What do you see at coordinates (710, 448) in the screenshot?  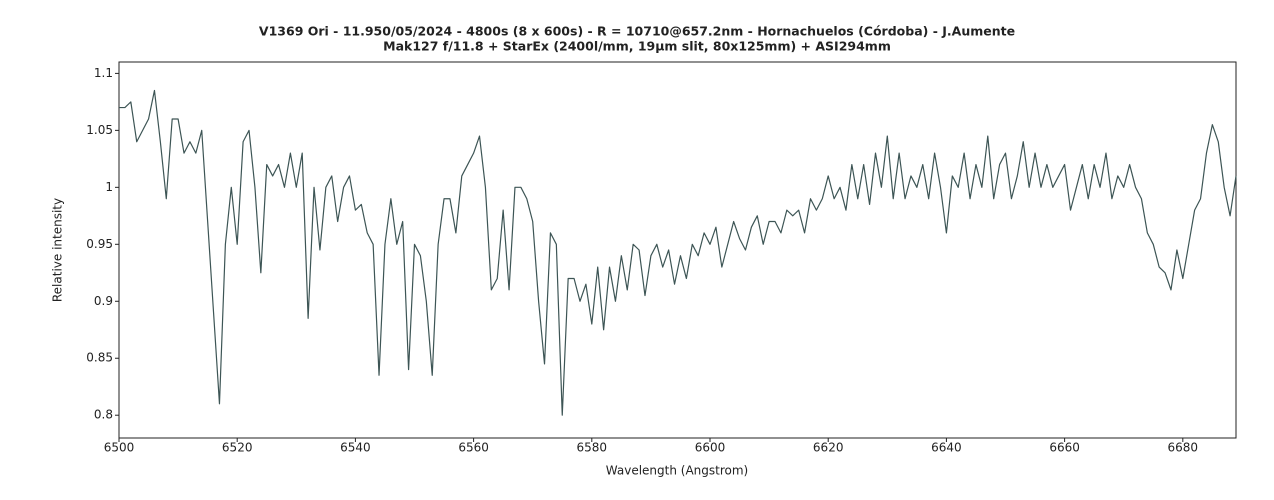 I see `x-tick-label: 6600` at bounding box center [710, 448].